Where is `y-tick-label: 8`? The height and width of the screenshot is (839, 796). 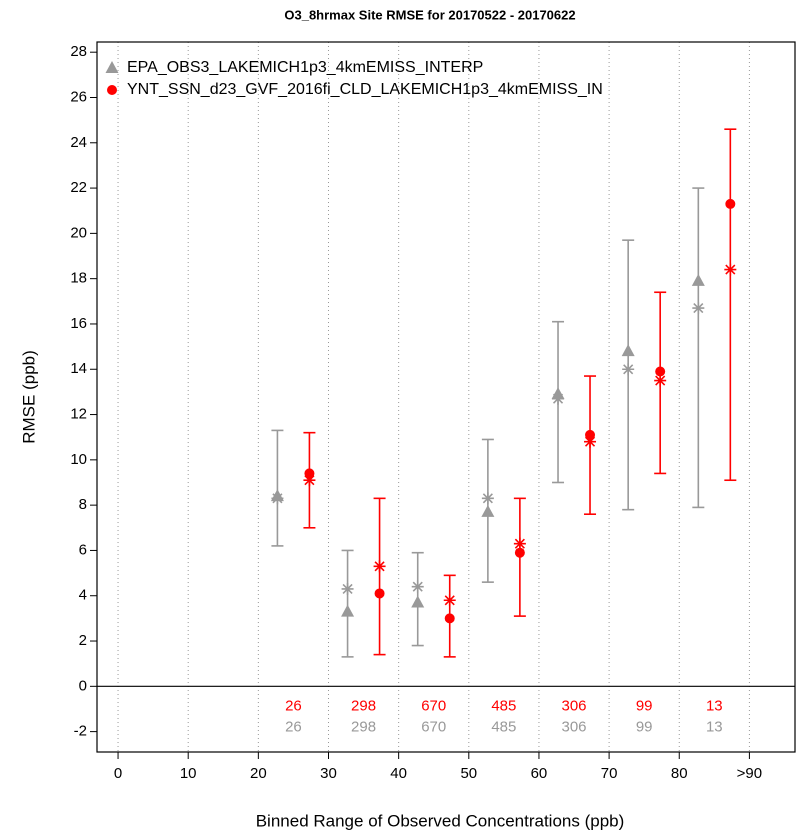 y-tick-label: 8 is located at coordinates (83, 504).